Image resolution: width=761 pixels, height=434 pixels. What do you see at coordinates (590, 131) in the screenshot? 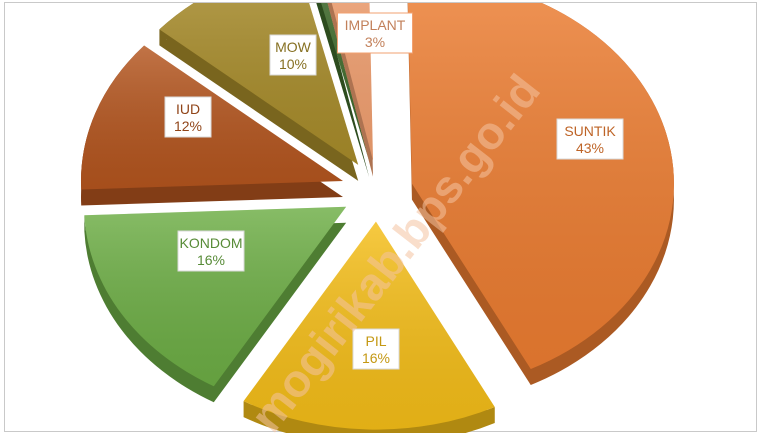
I see `data-label-name: SUNTIK` at bounding box center [590, 131].